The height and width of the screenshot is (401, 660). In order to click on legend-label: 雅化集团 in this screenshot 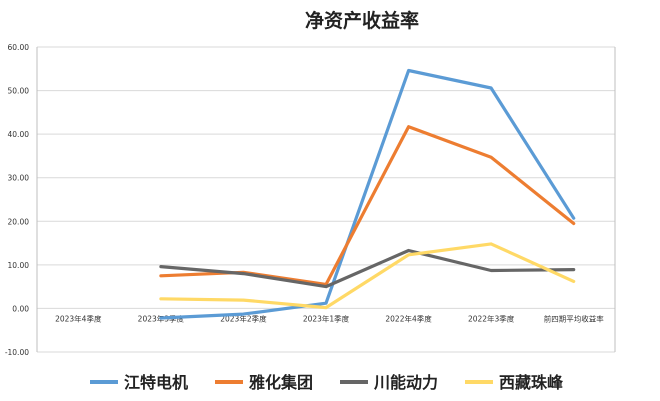, I will do `click(280, 382)`.